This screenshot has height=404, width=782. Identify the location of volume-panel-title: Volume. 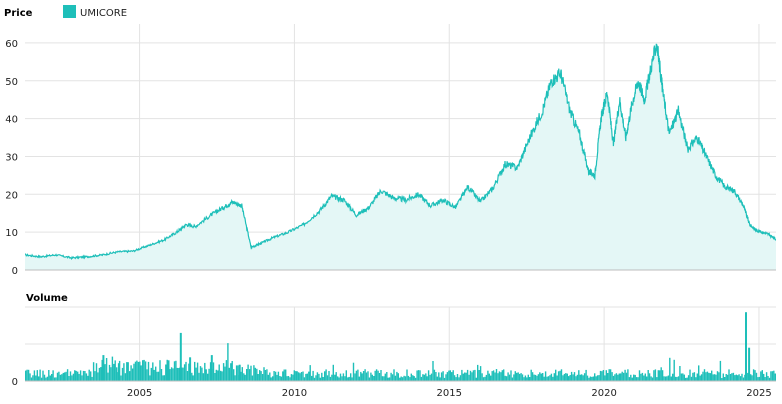
(47, 298).